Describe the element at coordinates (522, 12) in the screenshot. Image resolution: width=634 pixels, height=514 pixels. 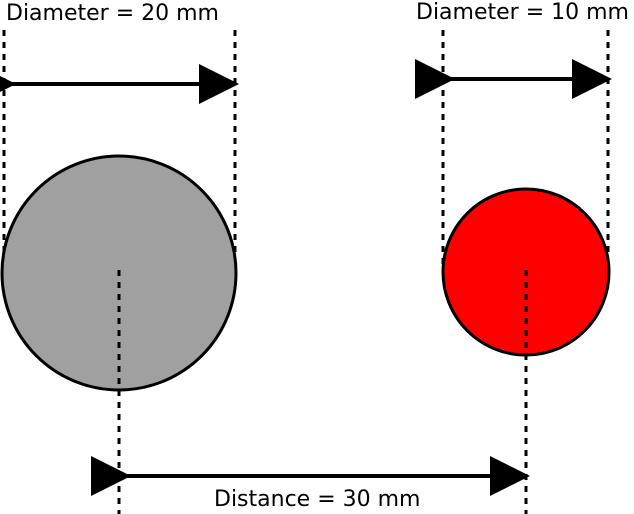
I see `right-diameter-label: Diameter = 10 mm` at that location.